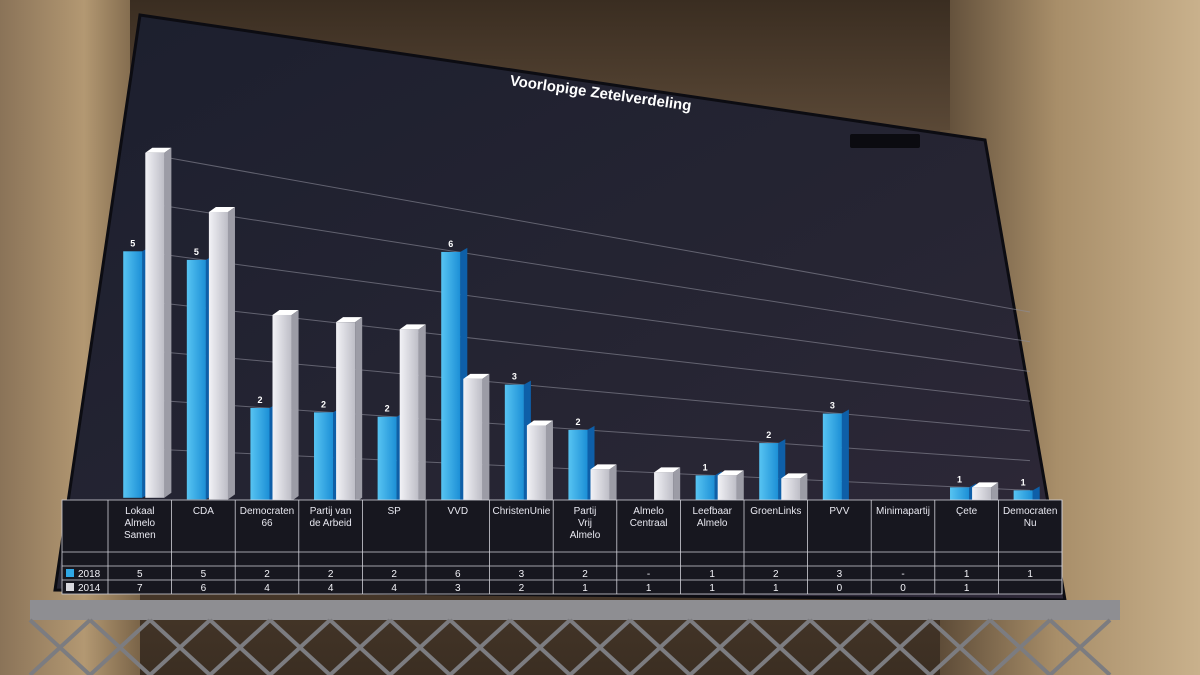  What do you see at coordinates (458, 588) in the screenshot?
I see `table-cell-2014: 3` at bounding box center [458, 588].